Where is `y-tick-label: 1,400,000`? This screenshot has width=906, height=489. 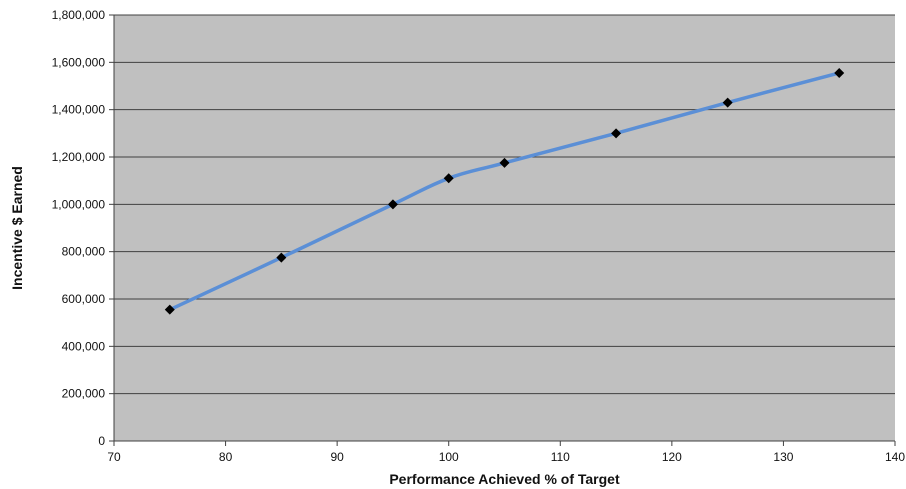
y-tick-label: 1,400,000 is located at coordinates (79, 110).